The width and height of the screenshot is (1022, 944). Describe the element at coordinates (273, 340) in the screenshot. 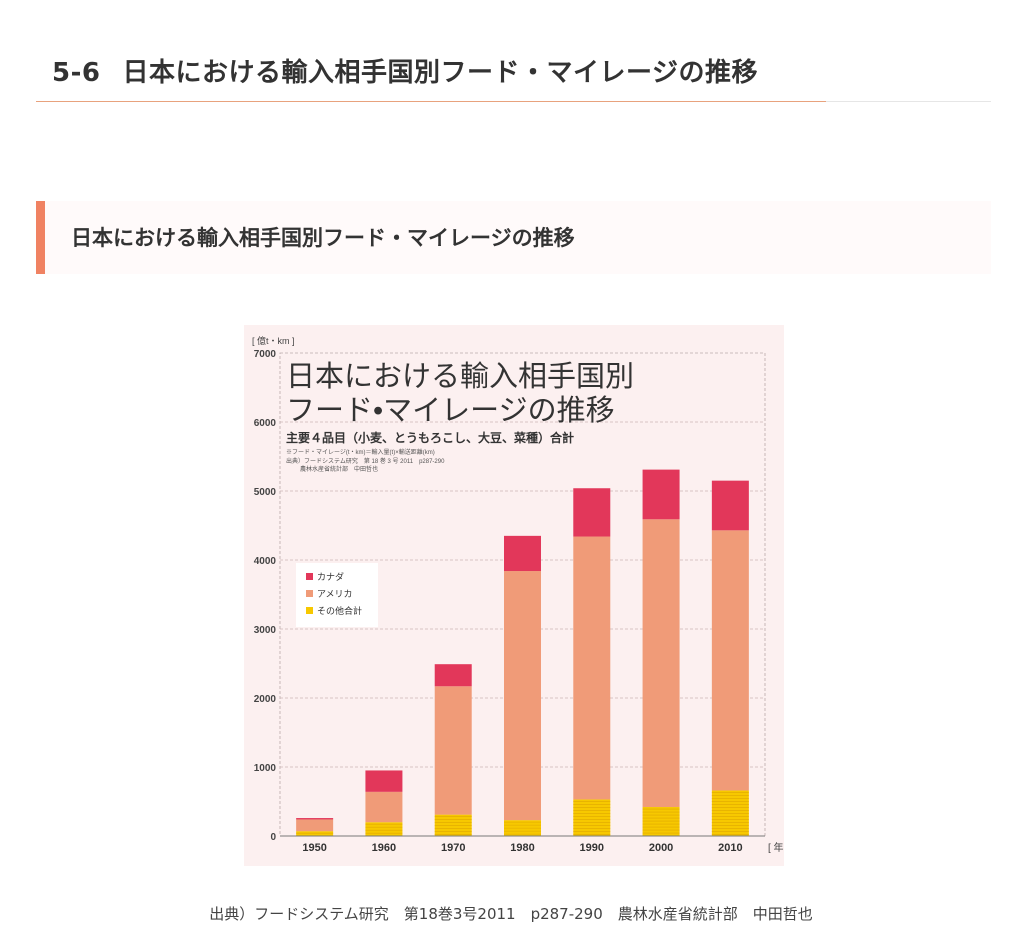

I see `y-axis-unit: [ 億t・km ]` at that location.